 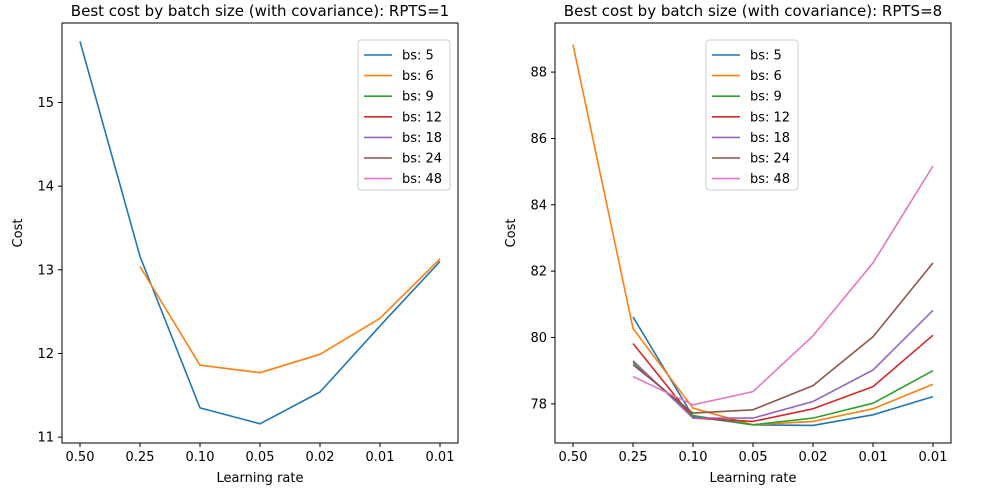 I want to click on y-tick-label: 11, so click(x=45, y=438).